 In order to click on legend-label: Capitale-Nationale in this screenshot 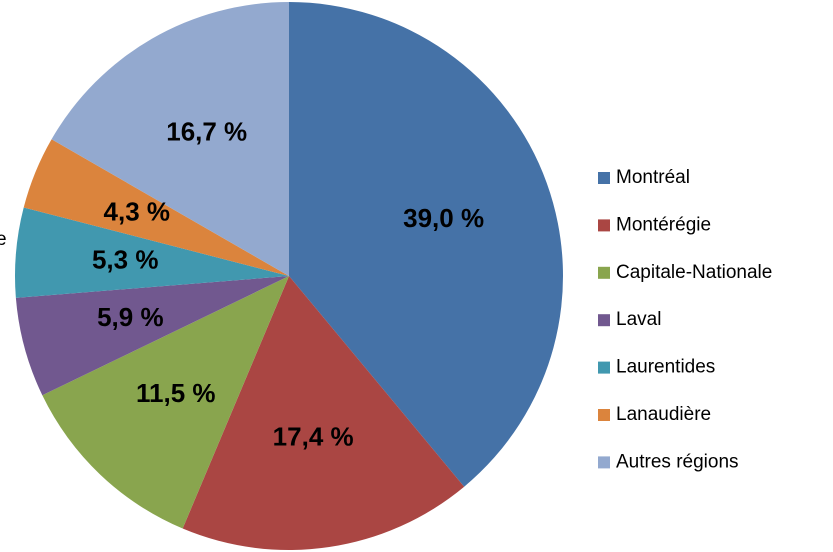, I will do `click(694, 272)`.